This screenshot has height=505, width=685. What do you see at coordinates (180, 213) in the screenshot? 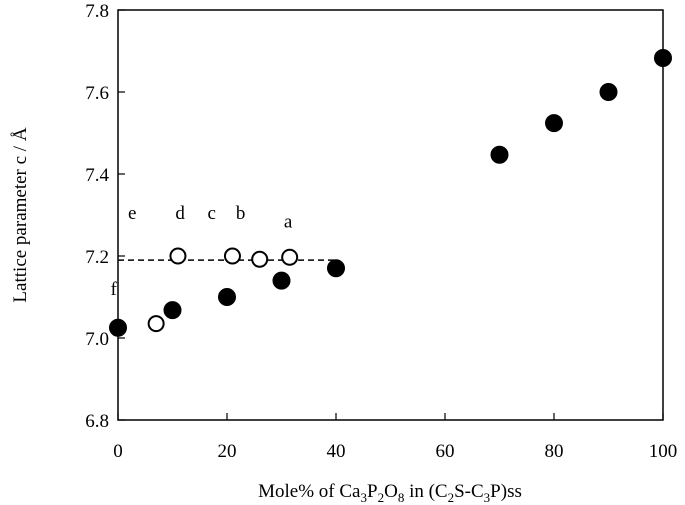
I see `annotation-label-d: d` at bounding box center [180, 213].